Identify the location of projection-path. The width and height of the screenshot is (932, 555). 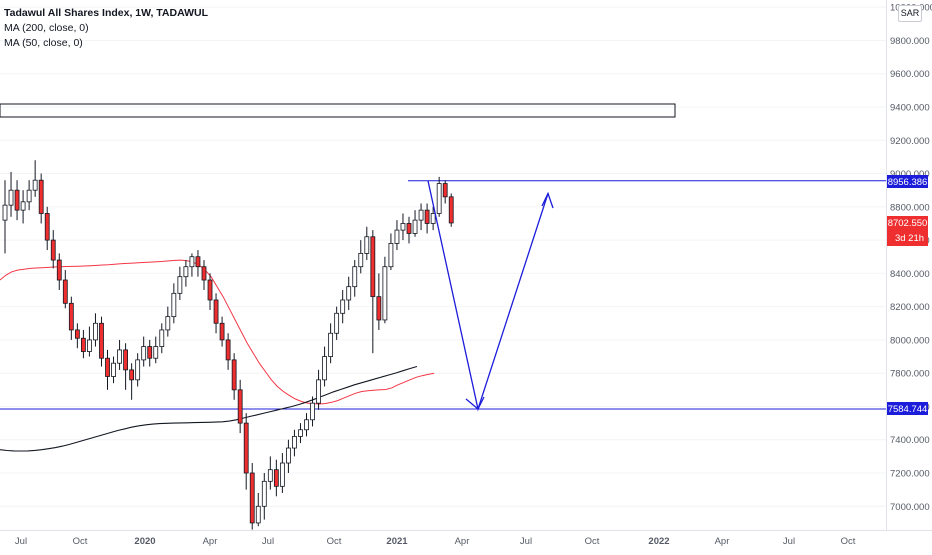
(488, 296).